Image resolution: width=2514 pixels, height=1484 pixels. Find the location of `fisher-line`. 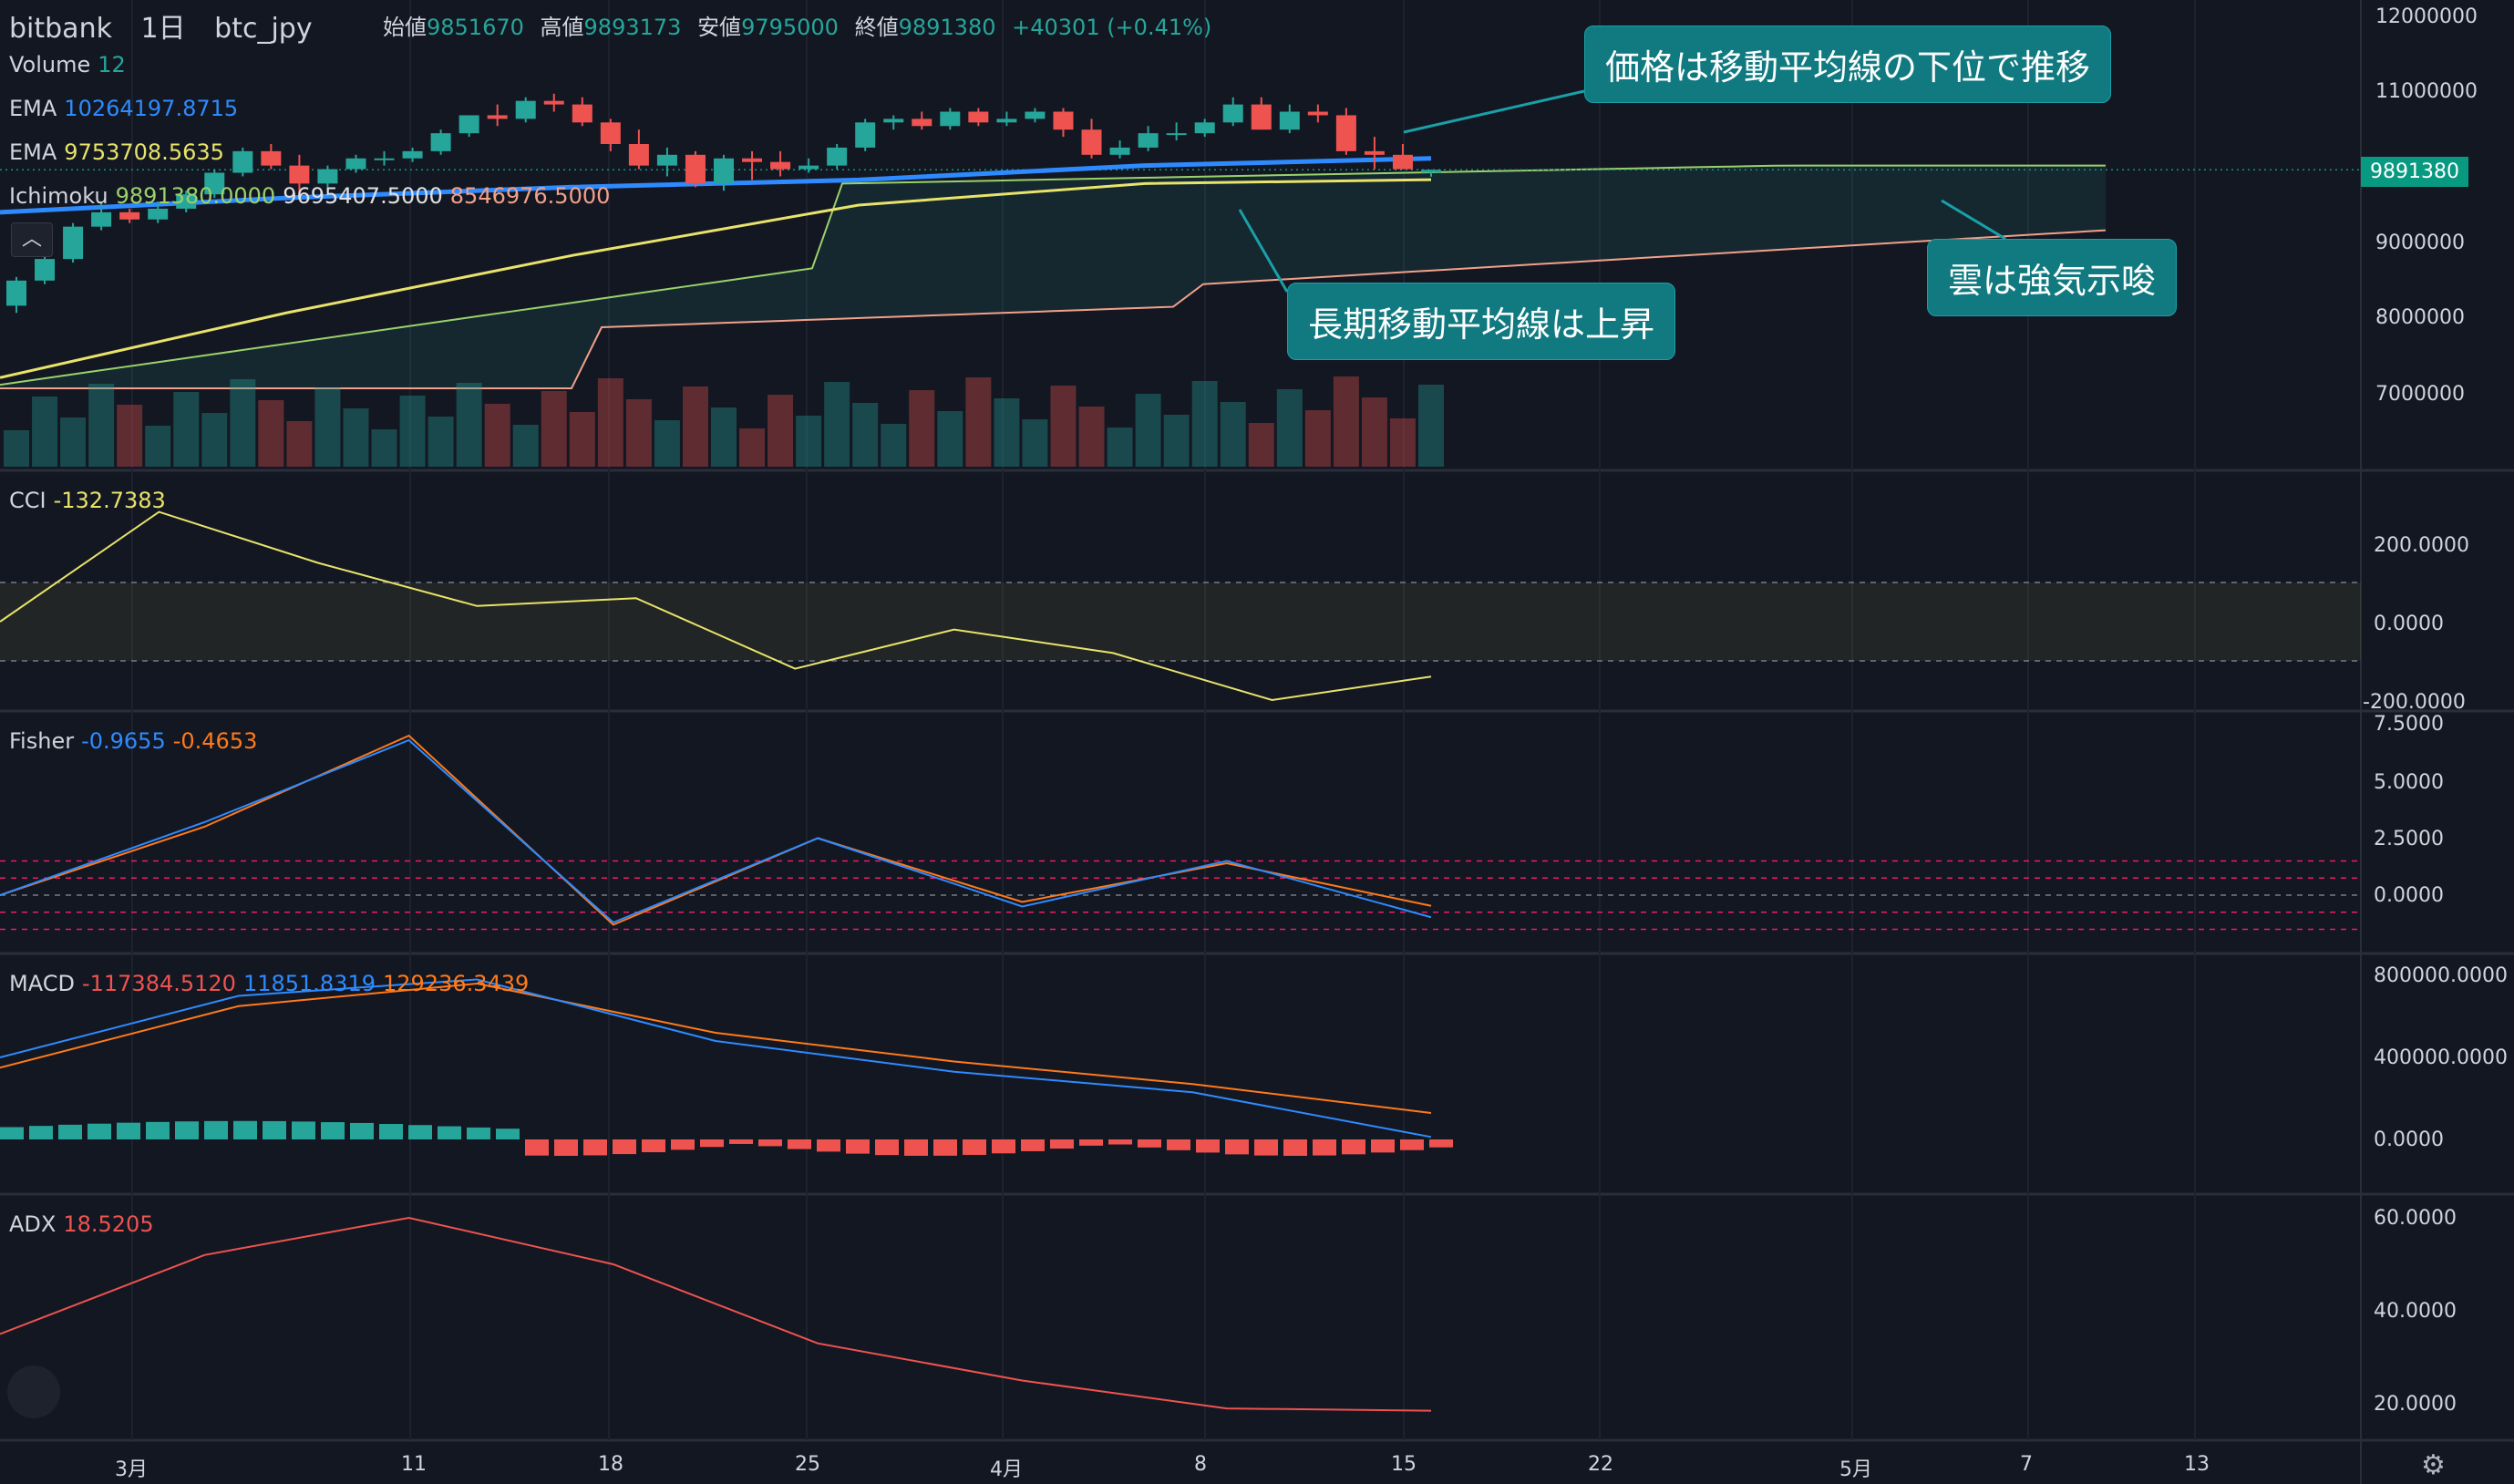

fisher-line is located at coordinates (716, 831).